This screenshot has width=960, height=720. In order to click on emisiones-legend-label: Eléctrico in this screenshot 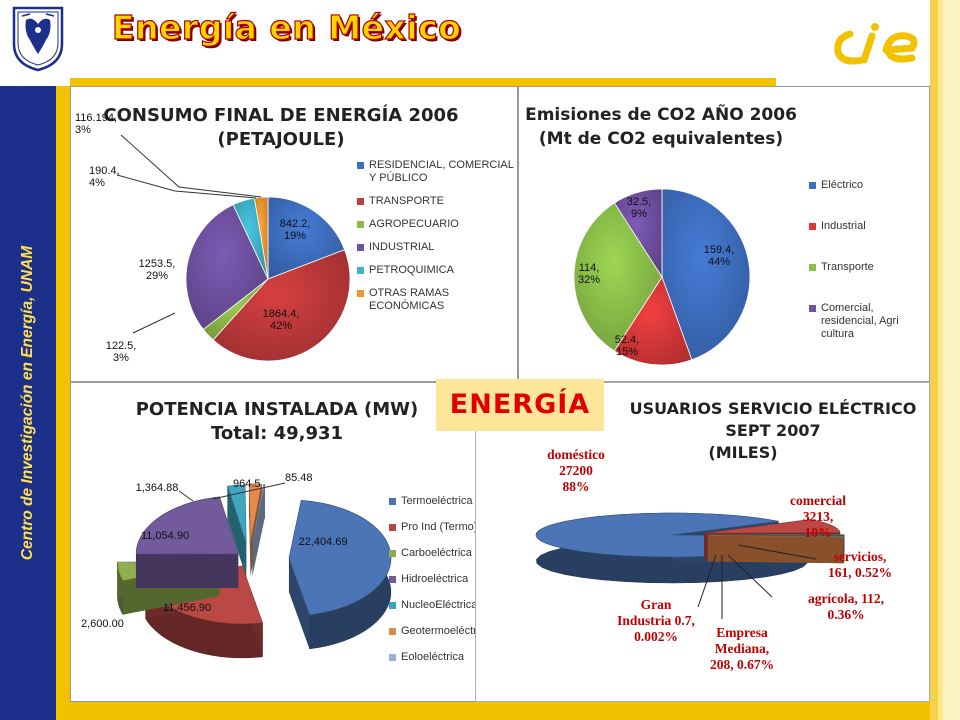, I will do `click(842, 185)`.